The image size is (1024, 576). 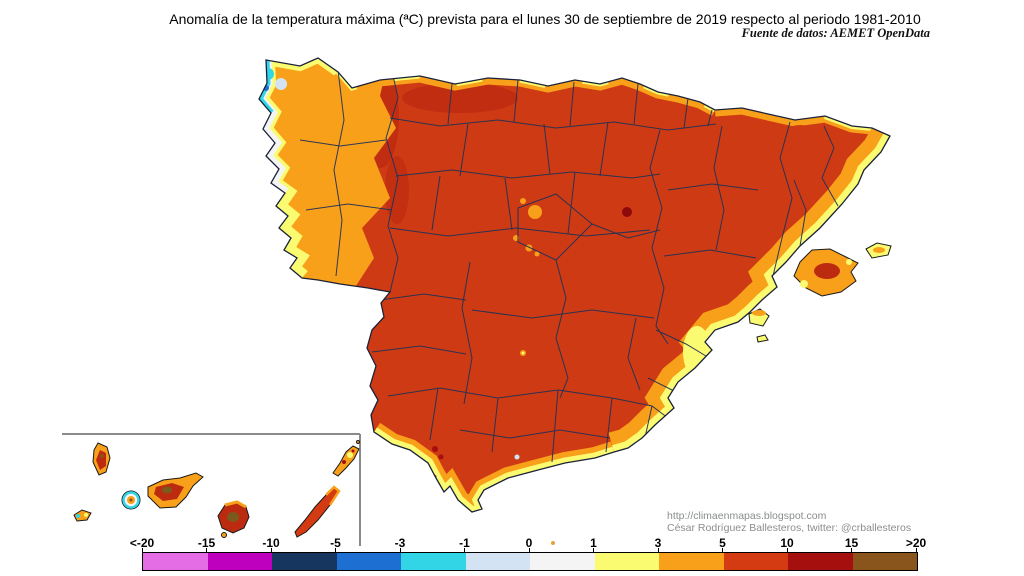 I want to click on legend-tick-label: -3, so click(x=400, y=543).